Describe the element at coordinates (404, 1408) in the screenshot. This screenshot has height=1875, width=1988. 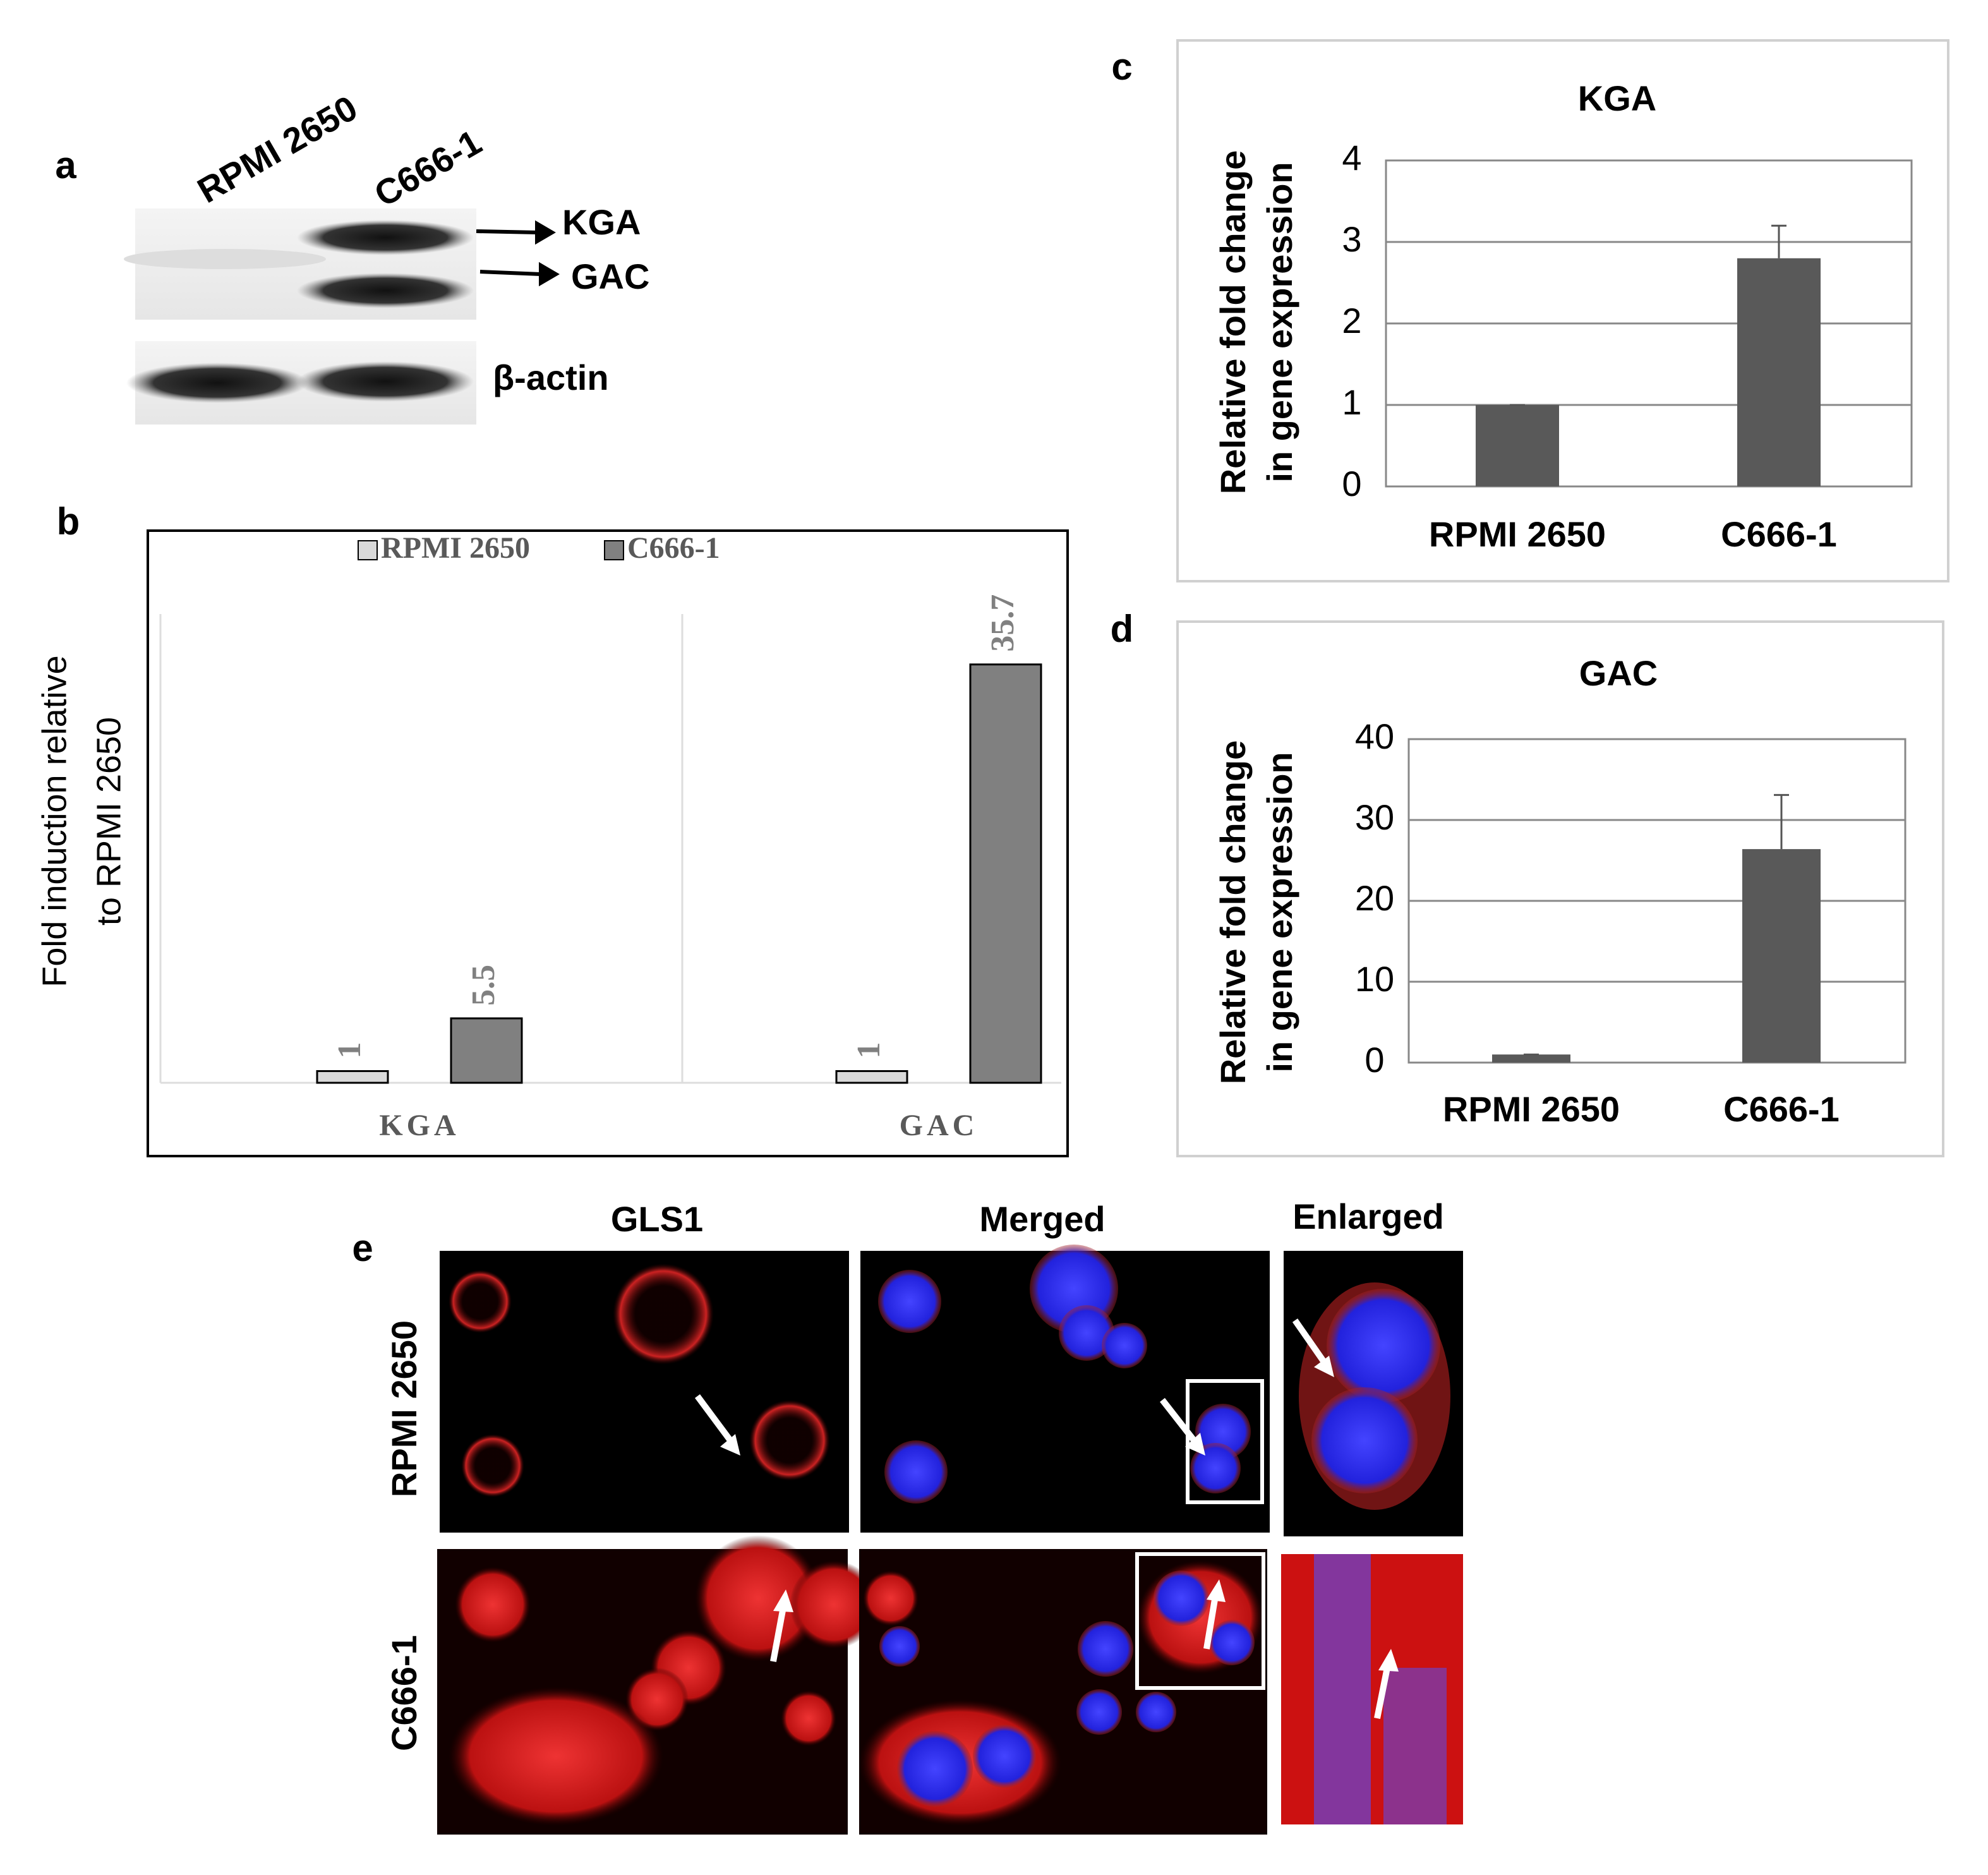
I see `row-label: RPMI 2650` at that location.